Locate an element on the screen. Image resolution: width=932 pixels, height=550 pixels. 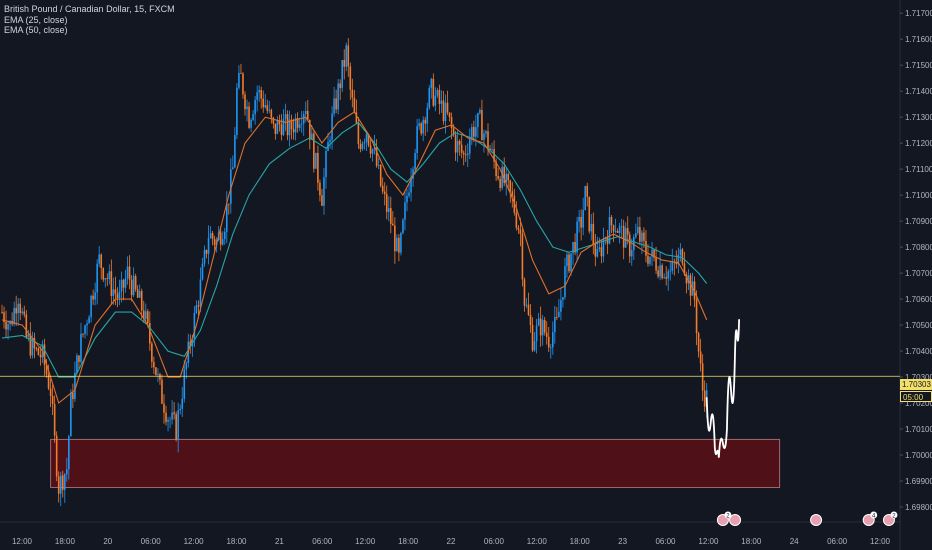
time-tick-label: 06:00 is located at coordinates (665, 541).